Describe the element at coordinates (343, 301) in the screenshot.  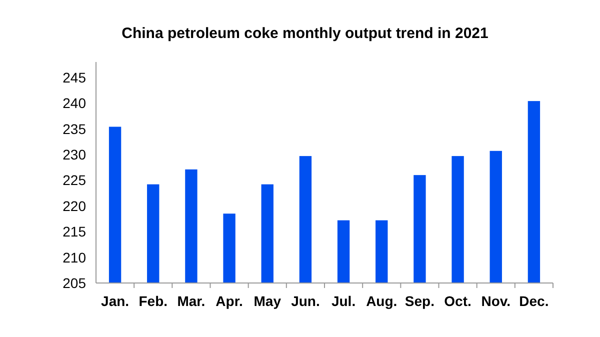
I see `x-tick-label: Jul.` at that location.